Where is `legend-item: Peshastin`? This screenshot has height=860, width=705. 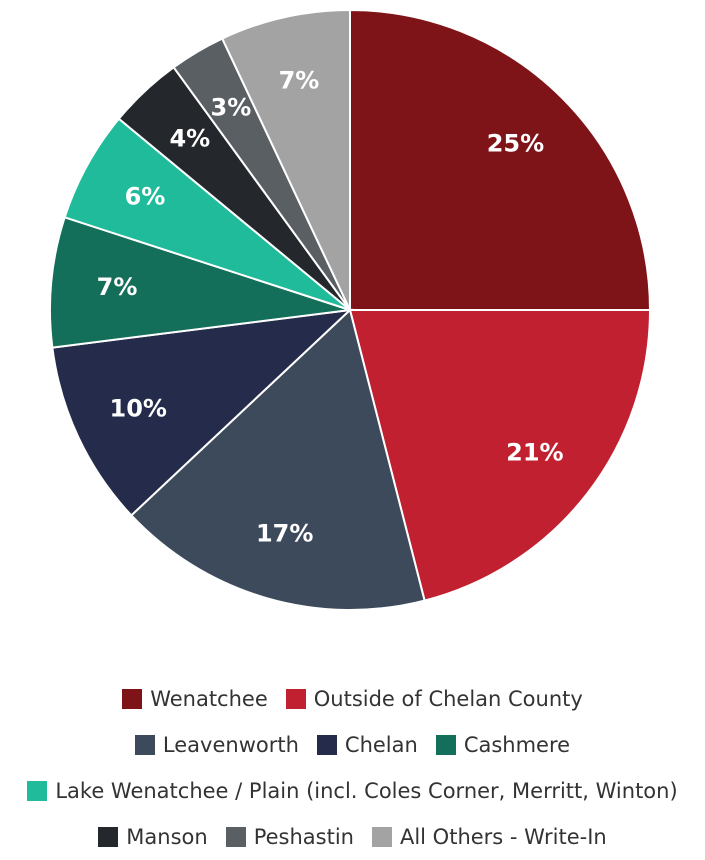 legend-item: Peshastin is located at coordinates (289, 837).